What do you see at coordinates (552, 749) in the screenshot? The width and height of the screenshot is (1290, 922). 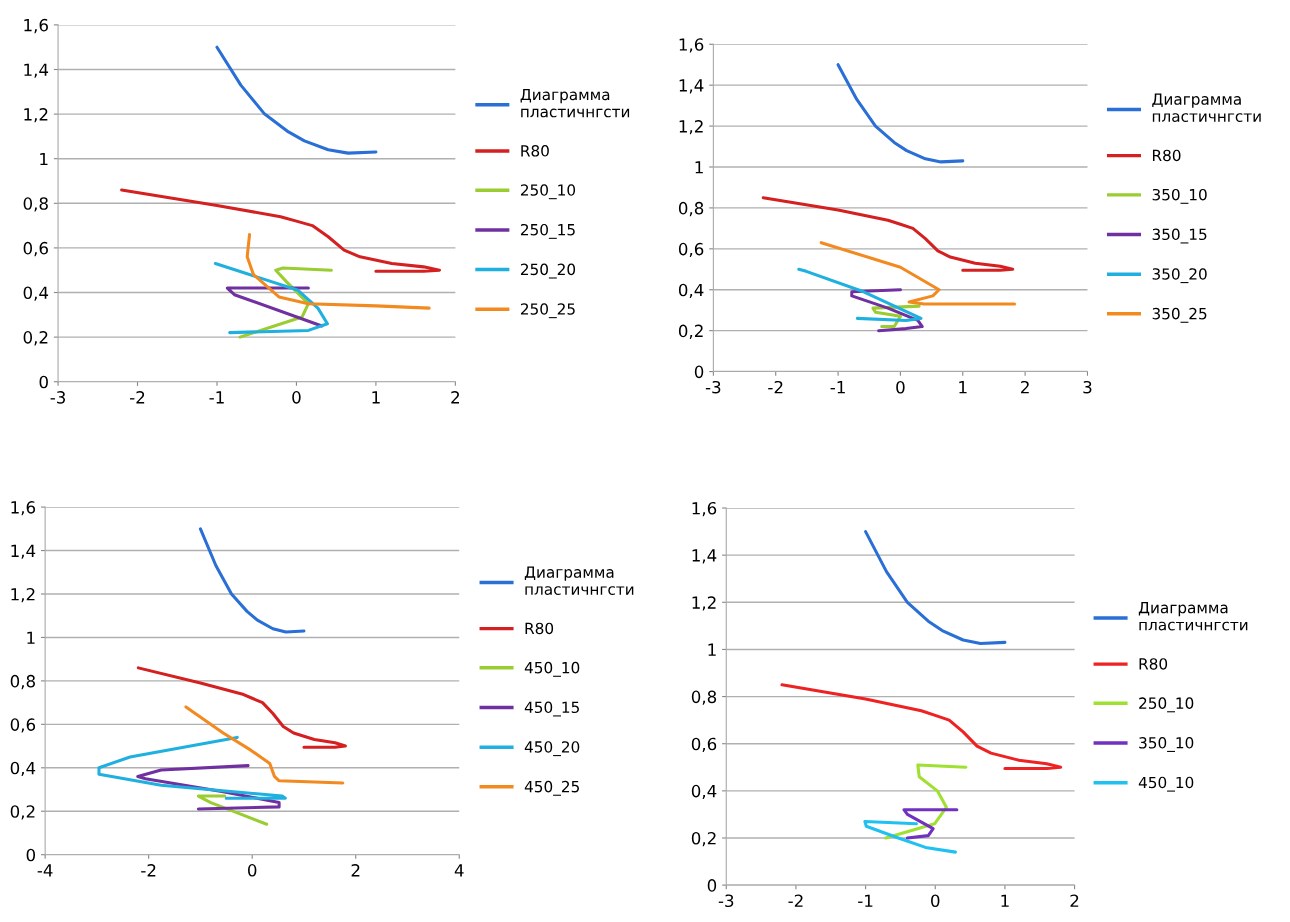 I see `legend-label: 450_20` at bounding box center [552, 749].